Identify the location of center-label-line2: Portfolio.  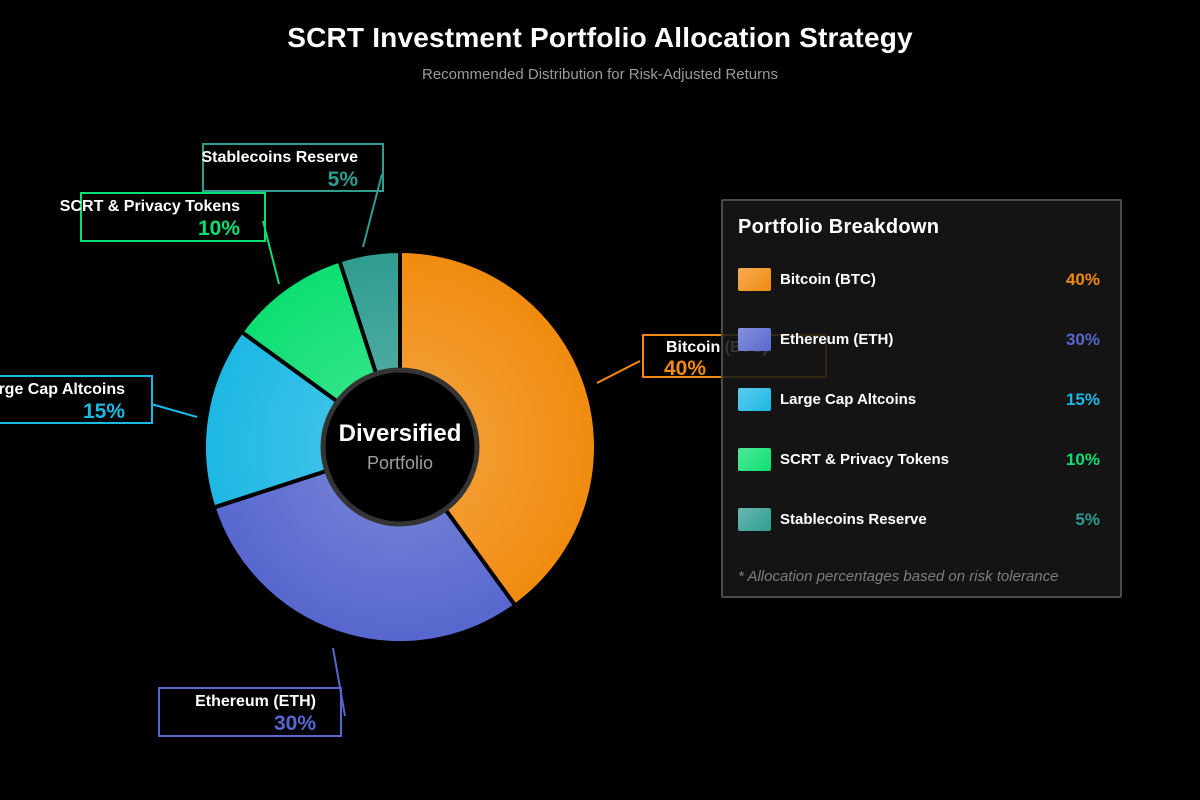
(400, 463).